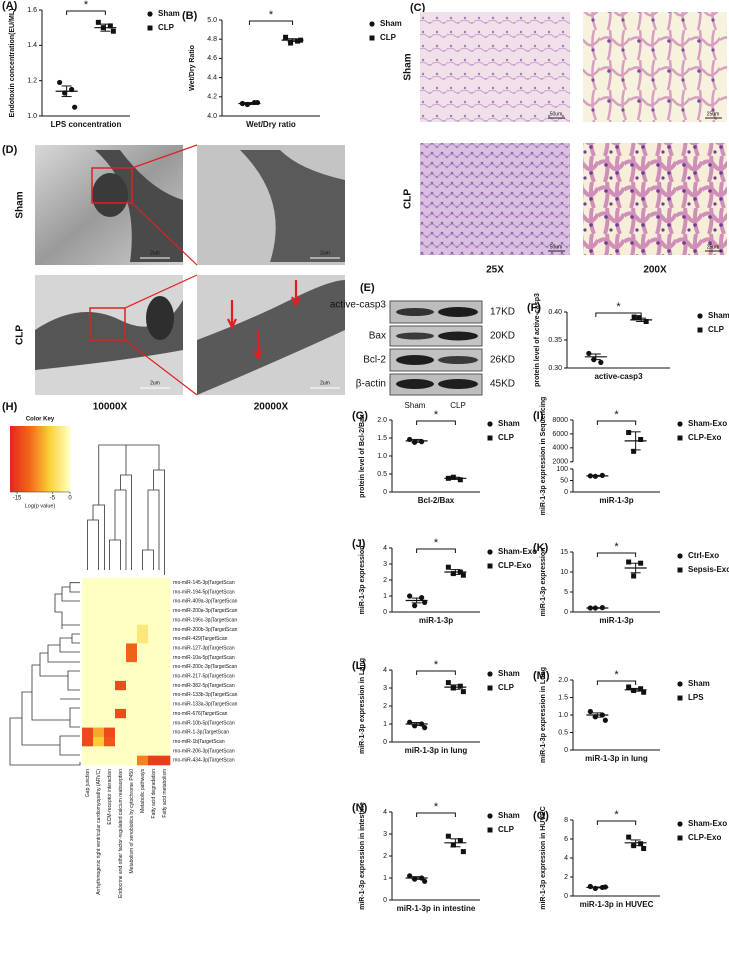 The width and height of the screenshot is (729, 972). What do you see at coordinates (212, 77) in the screenshot?
I see `y-tick-label: 4.4` at bounding box center [212, 77].